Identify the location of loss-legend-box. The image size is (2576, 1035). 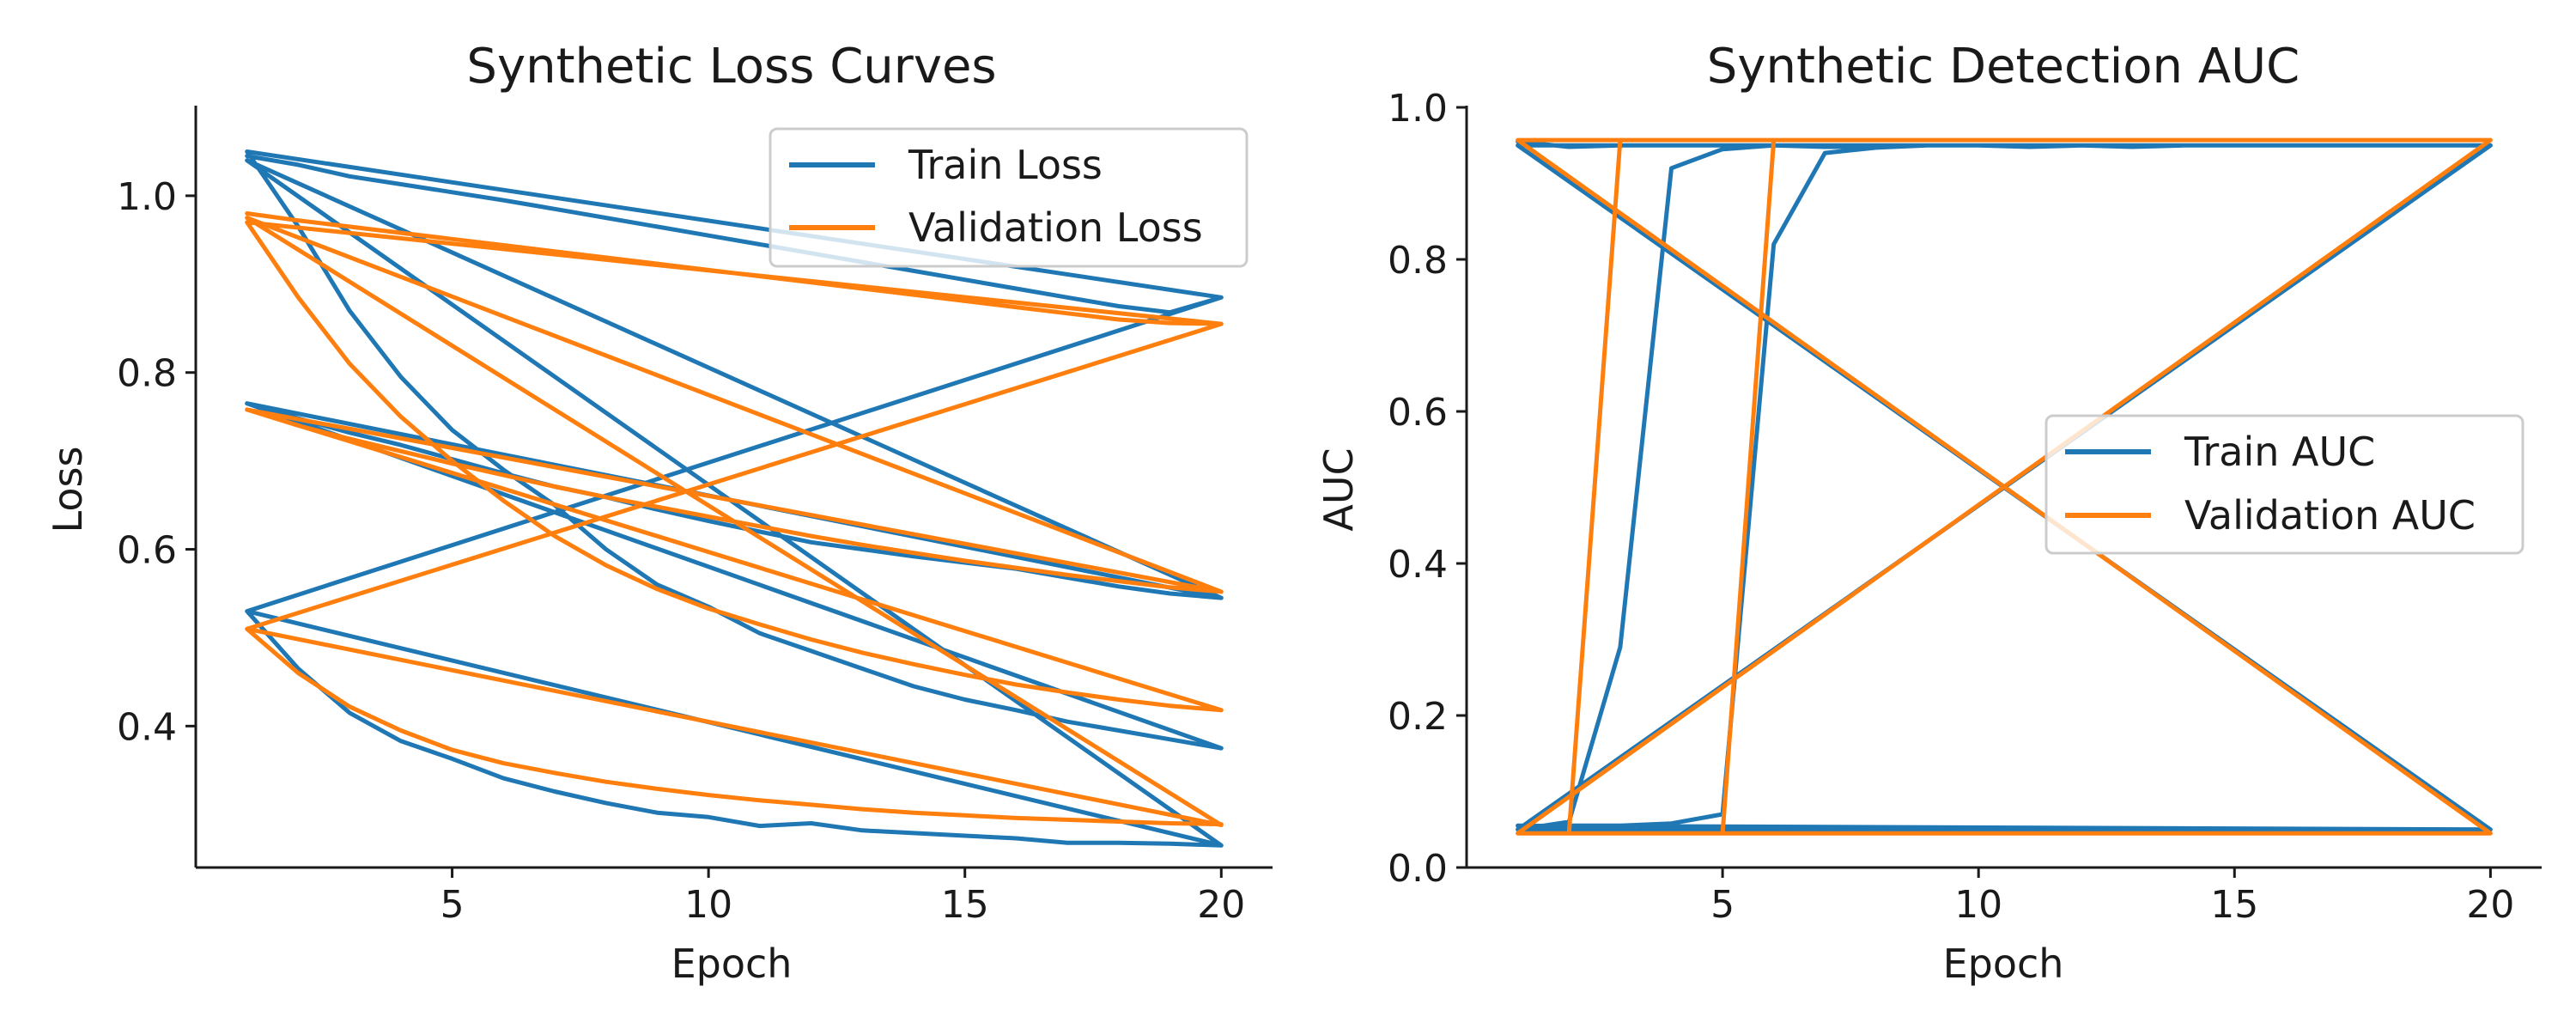
(1009, 197).